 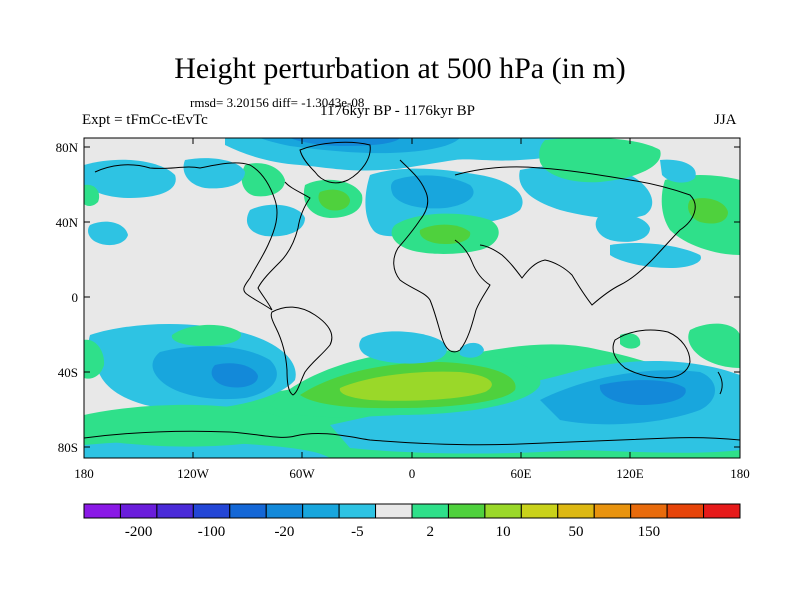 I want to click on contour-med-lime, so click(x=445, y=234).